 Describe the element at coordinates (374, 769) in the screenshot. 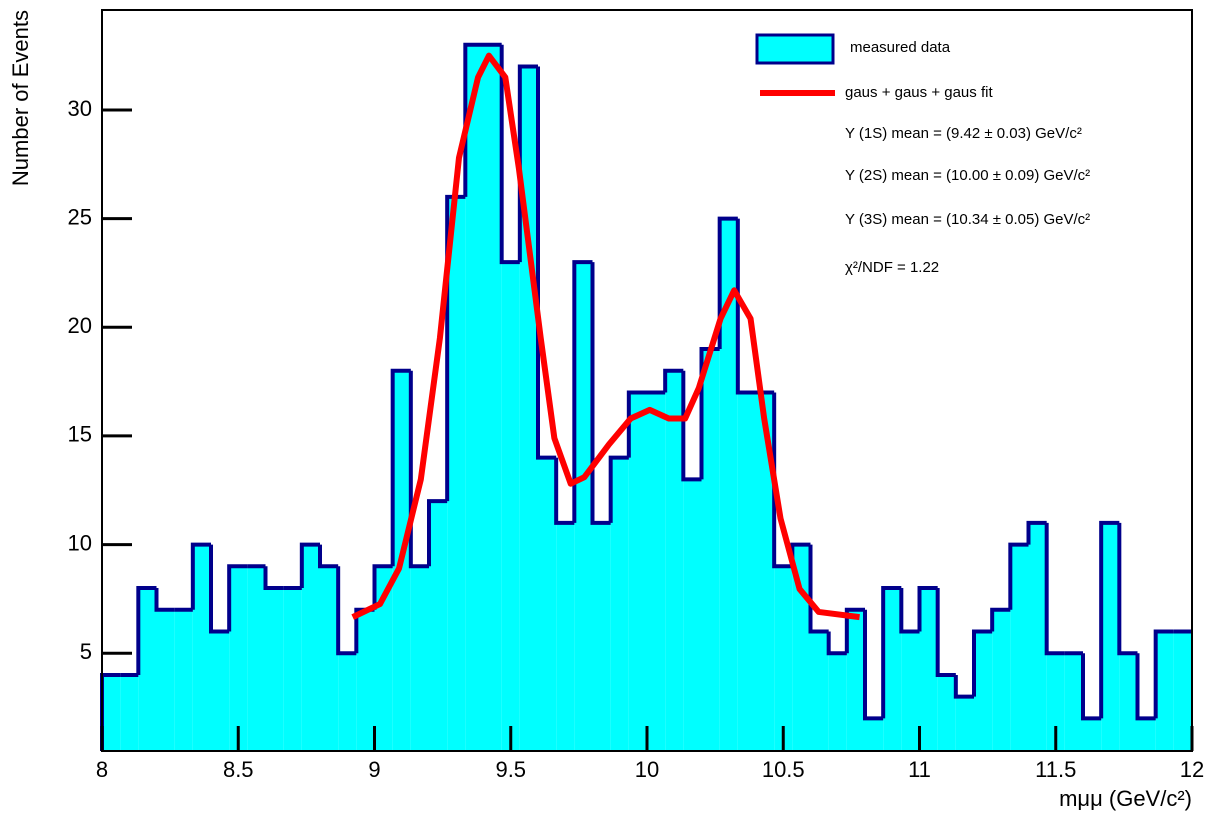

I see `x-tick-label: 9` at that location.